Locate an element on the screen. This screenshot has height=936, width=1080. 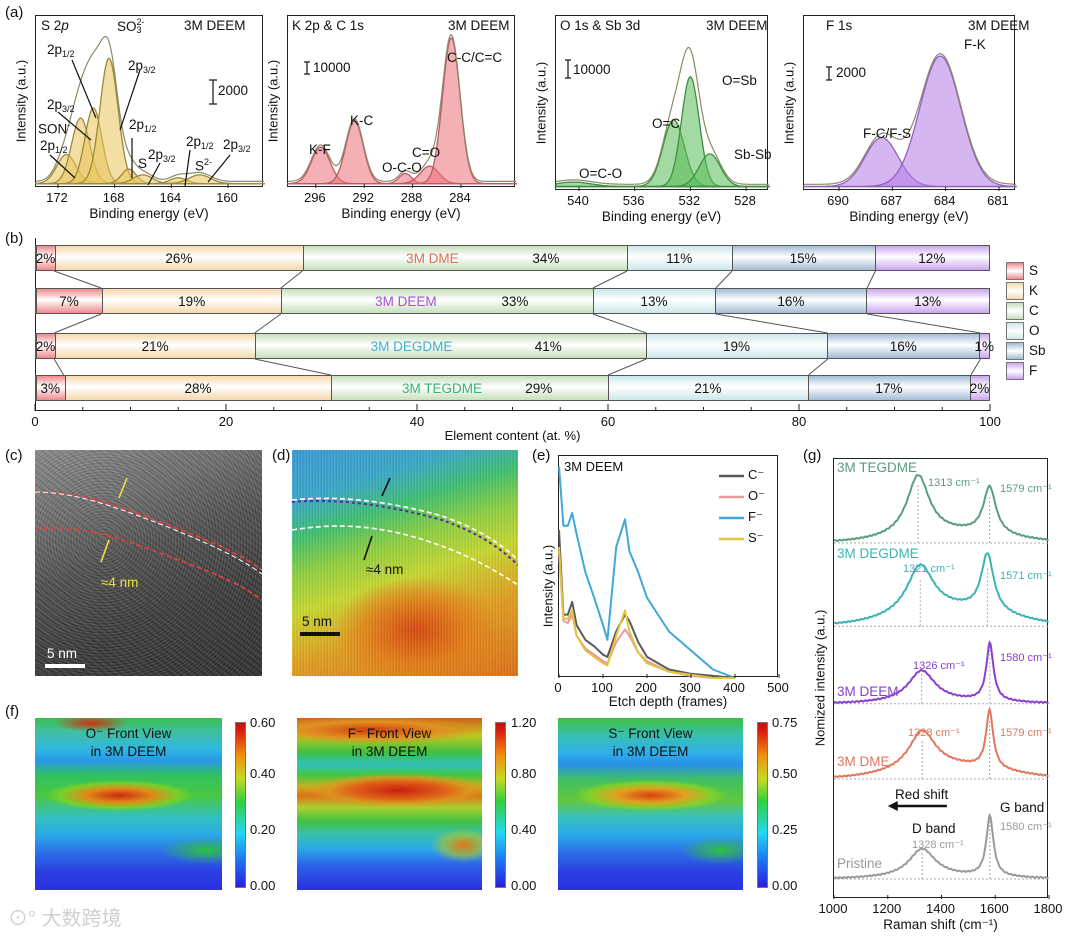
raman-chart is located at coordinates (941, 678).